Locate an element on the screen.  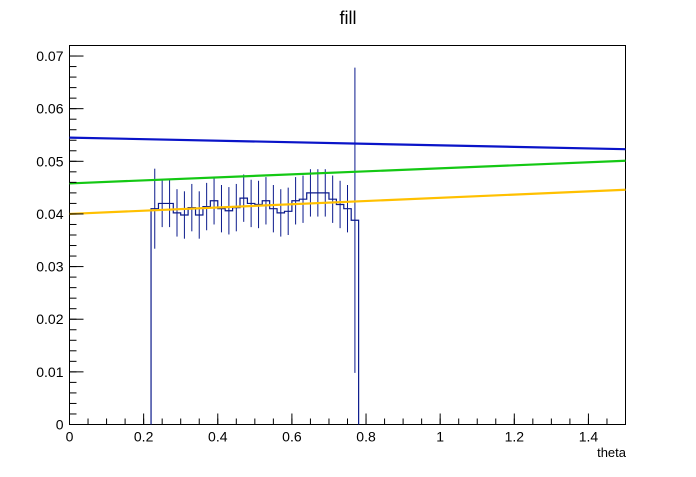
x-tick-label: 1 is located at coordinates (440, 437).